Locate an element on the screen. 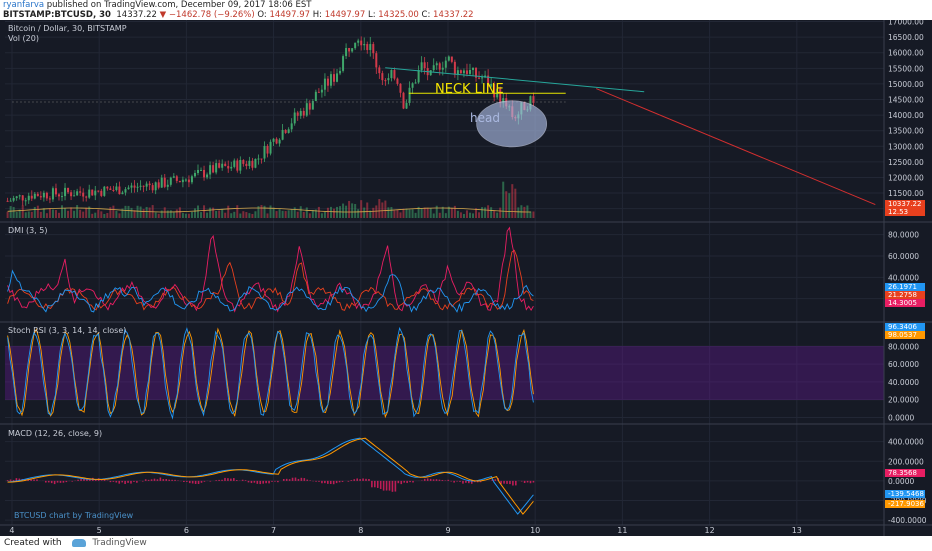 This screenshot has height=551, width=932. tradingview-brand: TradingView is located at coordinates (119, 543).